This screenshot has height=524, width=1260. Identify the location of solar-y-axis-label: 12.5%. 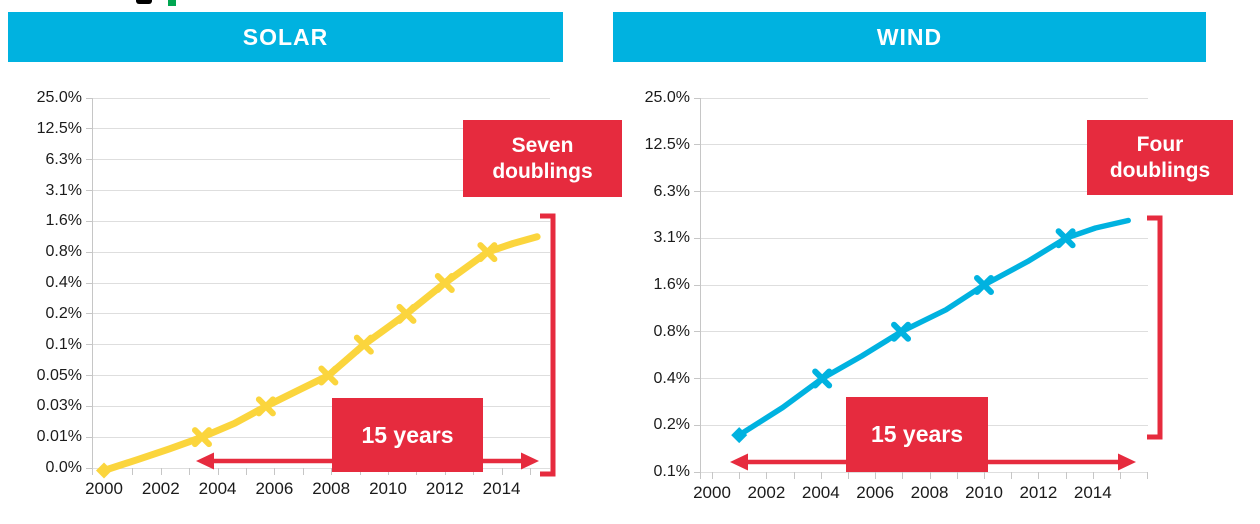
(59, 128).